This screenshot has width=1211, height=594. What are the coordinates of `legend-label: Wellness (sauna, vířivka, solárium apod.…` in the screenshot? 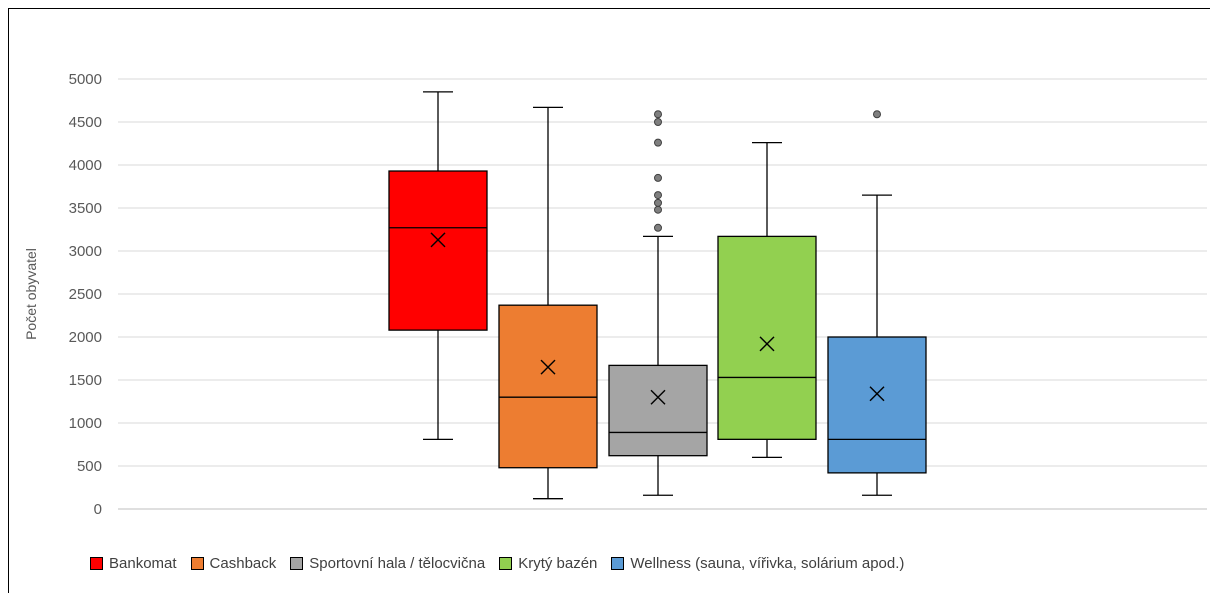 It's located at (767, 563).